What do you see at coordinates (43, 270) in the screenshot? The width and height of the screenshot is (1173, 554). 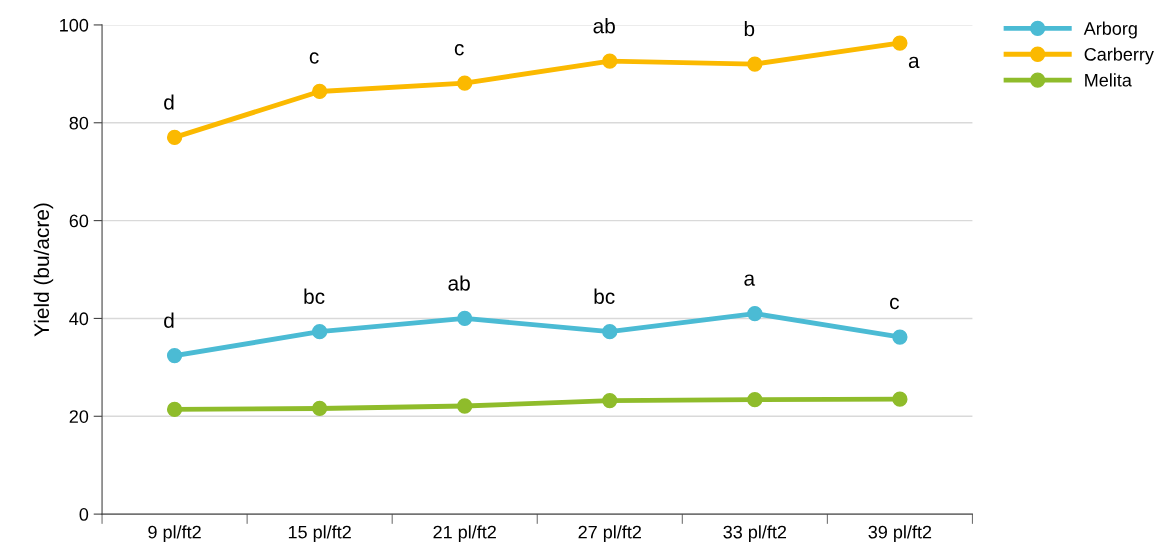 I see `y-axis-title: Yield (bu/acre)` at bounding box center [43, 270].